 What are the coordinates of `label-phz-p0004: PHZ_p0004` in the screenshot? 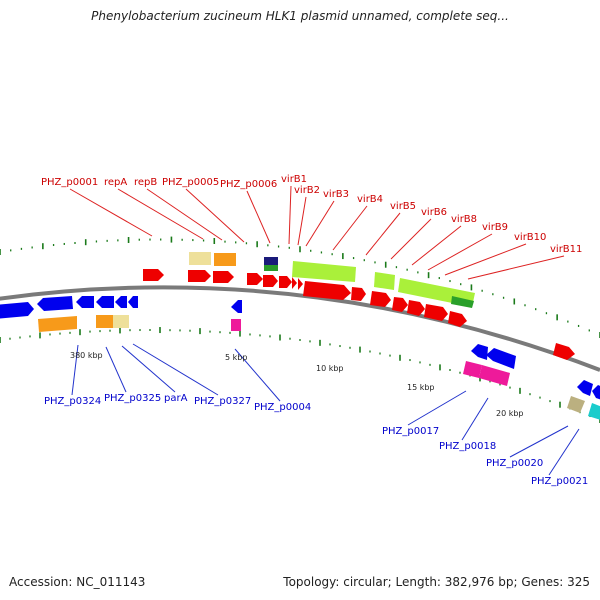 It's located at (282, 407).